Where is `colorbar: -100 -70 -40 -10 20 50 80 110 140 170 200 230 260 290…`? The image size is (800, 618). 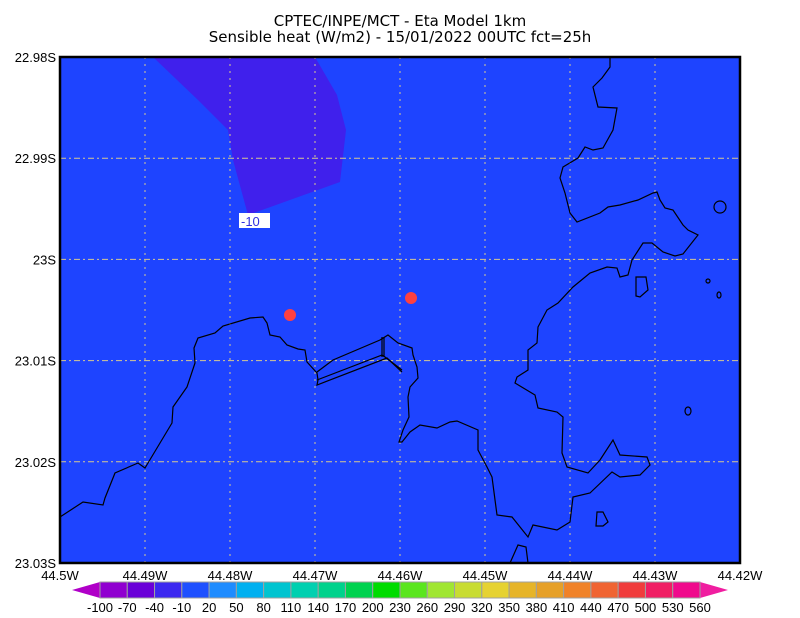 colorbar: -100 -70 -40 -10 20 50 80 110 140 170 200 230 260 290… is located at coordinates (400, 598).